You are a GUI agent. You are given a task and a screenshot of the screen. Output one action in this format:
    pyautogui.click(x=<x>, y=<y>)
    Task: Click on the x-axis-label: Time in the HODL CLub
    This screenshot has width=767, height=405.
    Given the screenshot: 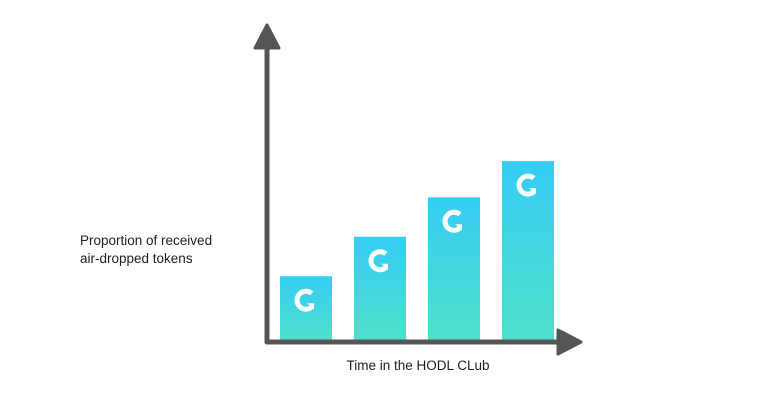 What is the action you would take?
    pyautogui.click(x=418, y=365)
    